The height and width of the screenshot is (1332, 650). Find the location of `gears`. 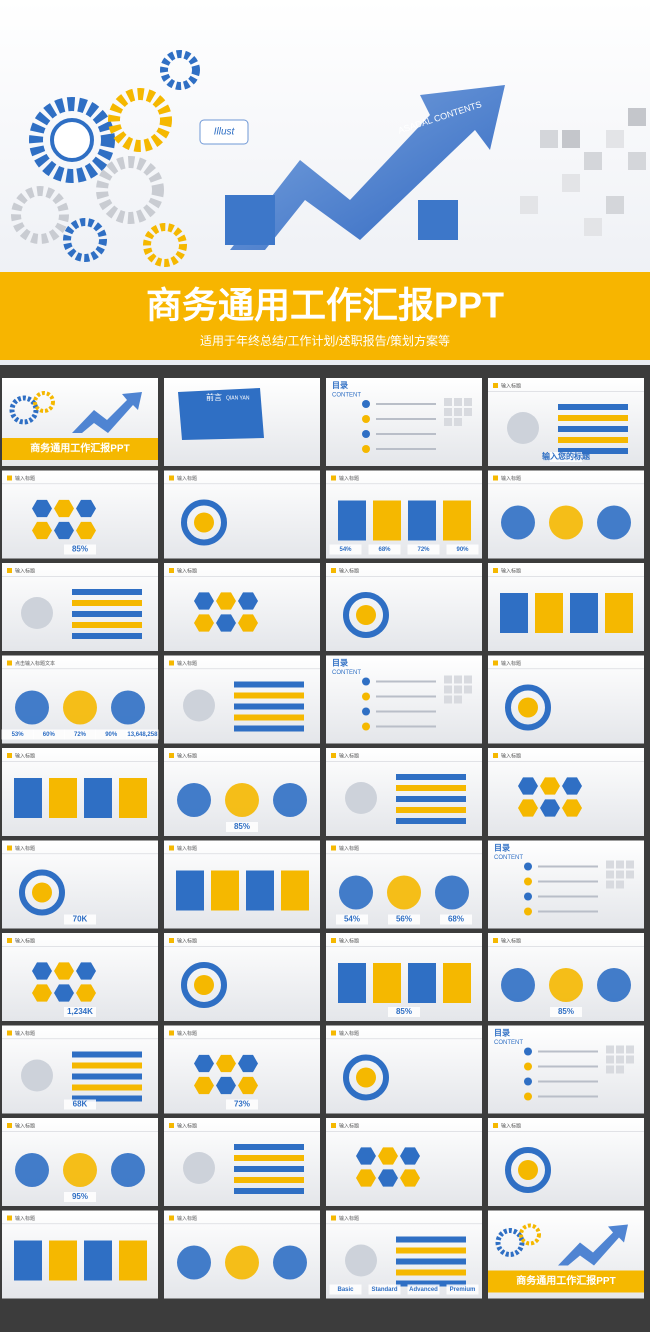

gears is located at coordinates (105, 158).